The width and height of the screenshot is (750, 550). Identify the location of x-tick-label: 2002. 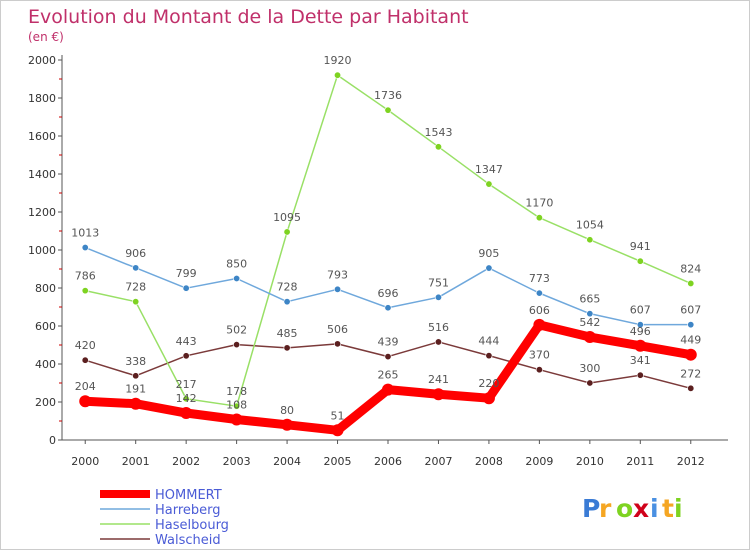
(186, 461).